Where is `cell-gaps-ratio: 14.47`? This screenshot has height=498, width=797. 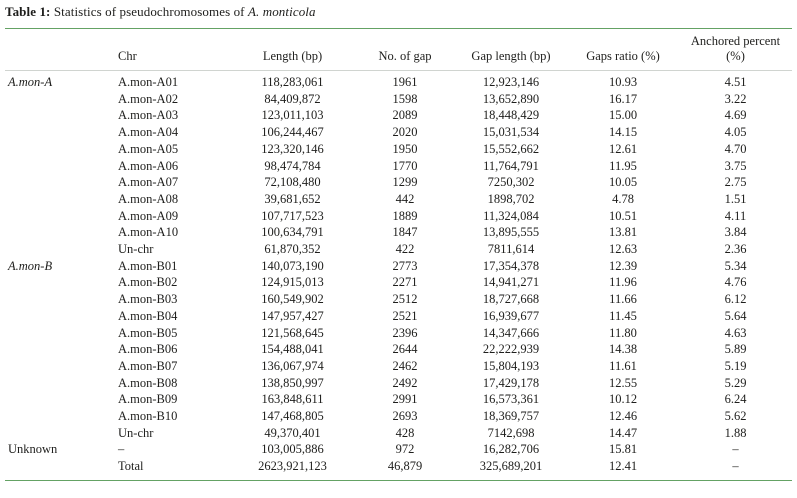
cell-gaps-ratio: 14.47 is located at coordinates (623, 432).